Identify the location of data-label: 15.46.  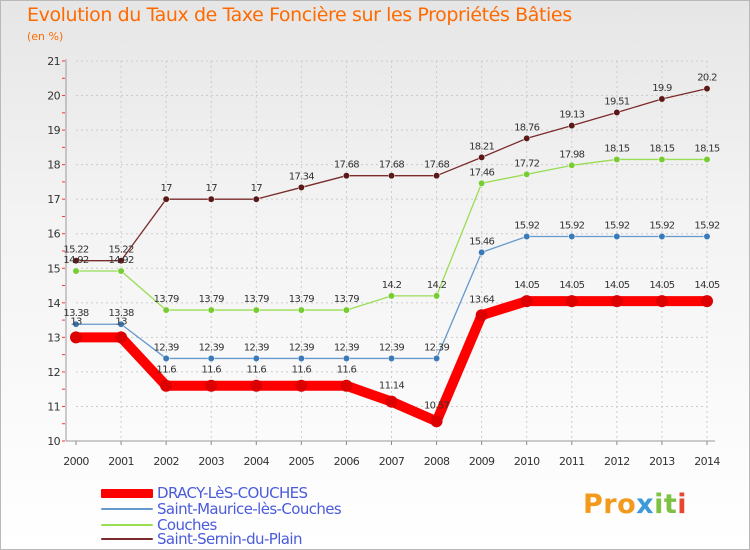
(481, 241).